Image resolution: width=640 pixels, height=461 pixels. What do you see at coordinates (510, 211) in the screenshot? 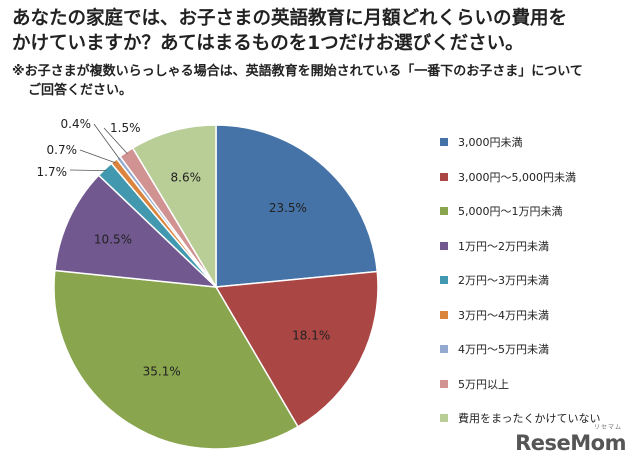
I see `legend-label: 5,000円～1万円未満` at bounding box center [510, 211].